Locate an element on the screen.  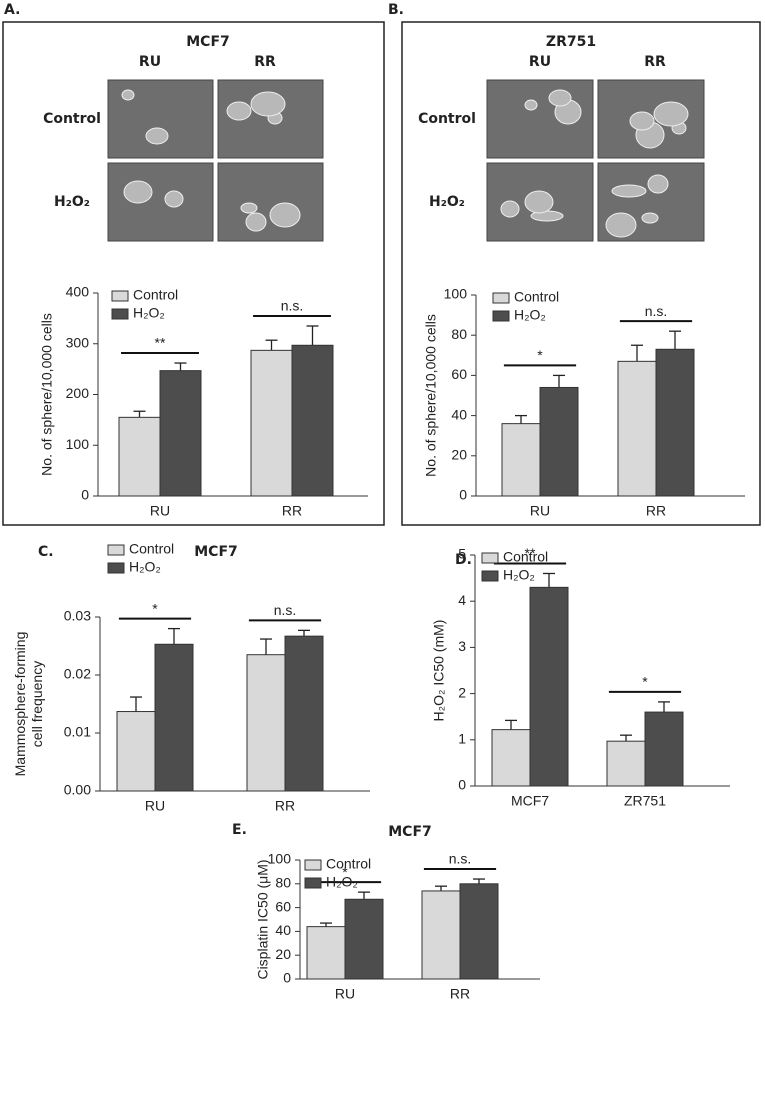
image-col-label: RU is located at coordinates (540, 62).